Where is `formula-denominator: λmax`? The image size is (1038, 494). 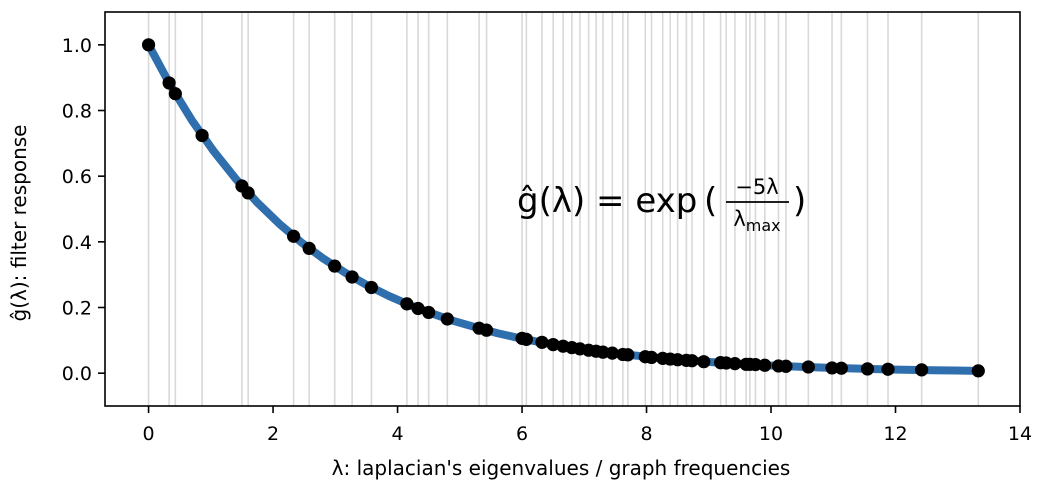
formula-denominator: λmax is located at coordinates (756, 221).